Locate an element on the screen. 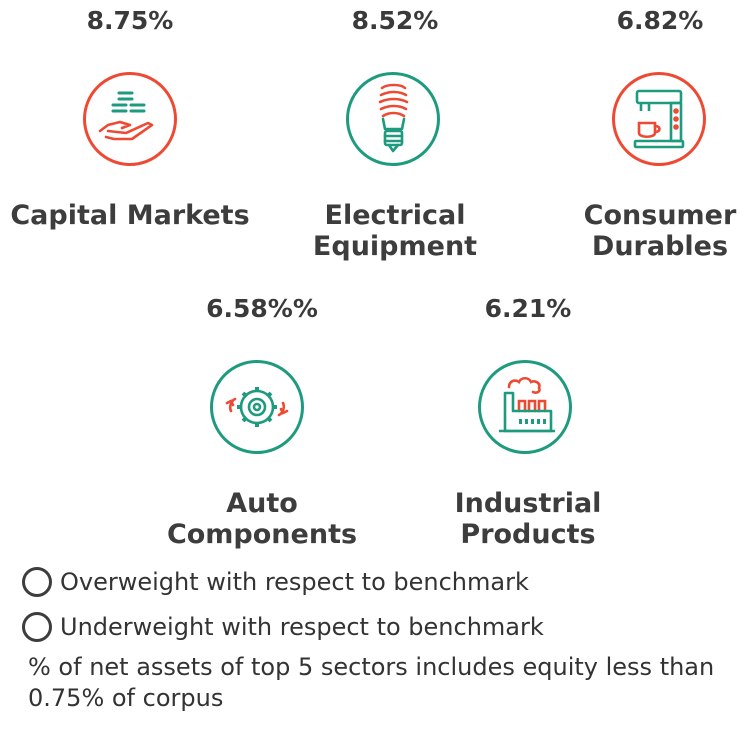 Image resolution: width=754 pixels, height=746 pixels. gears-icon is located at coordinates (257, 407).